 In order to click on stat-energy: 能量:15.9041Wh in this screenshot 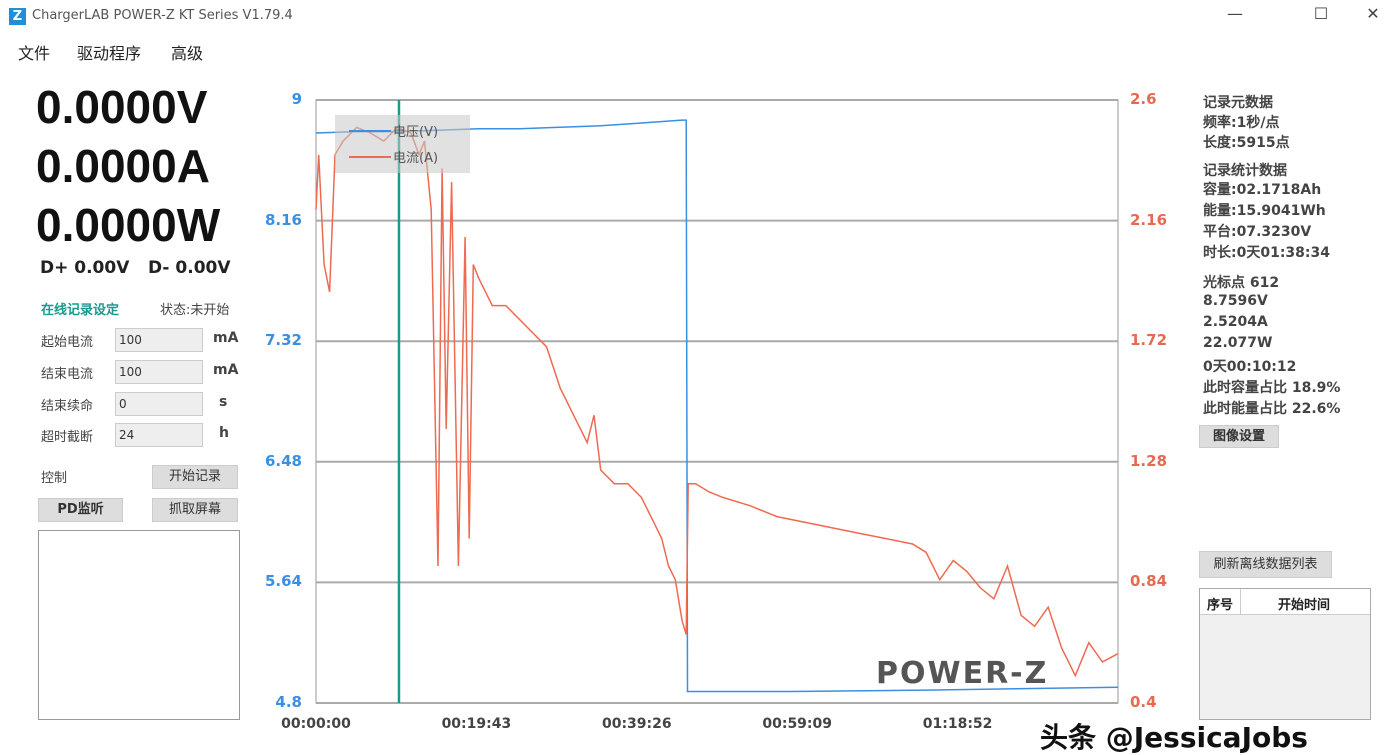, I will do `click(1264, 211)`.